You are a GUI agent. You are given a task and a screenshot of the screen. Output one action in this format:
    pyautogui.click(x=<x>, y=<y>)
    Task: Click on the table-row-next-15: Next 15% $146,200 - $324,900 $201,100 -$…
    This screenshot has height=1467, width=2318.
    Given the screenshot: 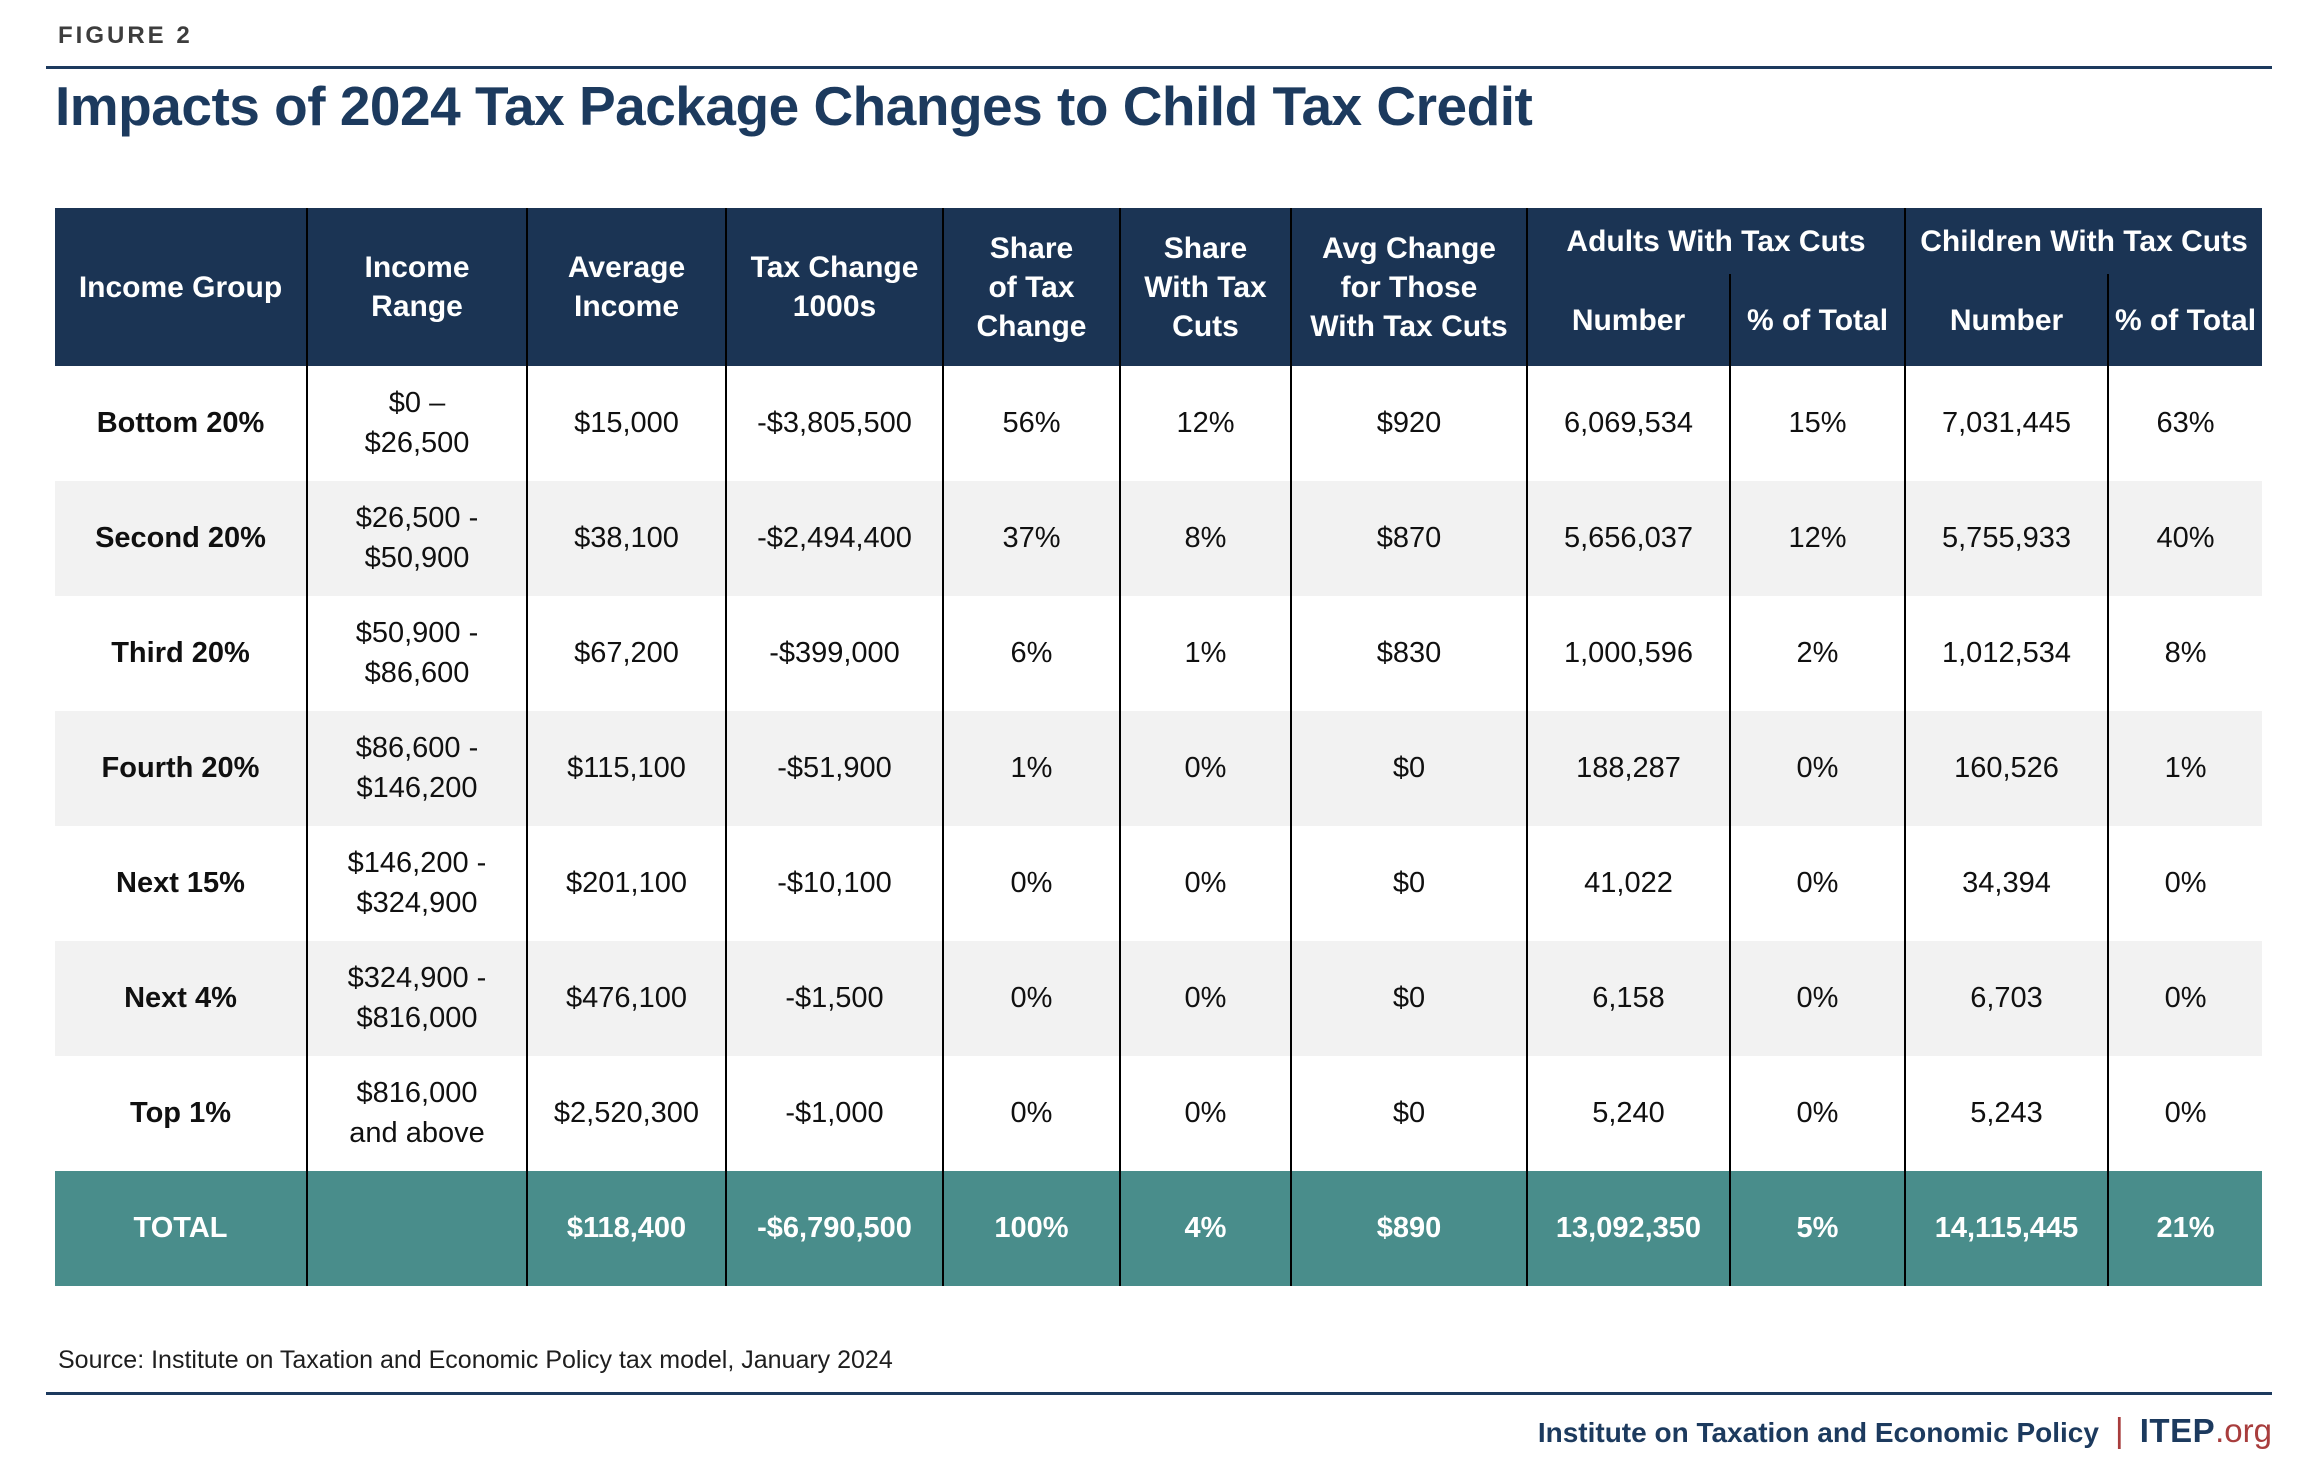 What is the action you would take?
    pyautogui.click(x=1159, y=883)
    